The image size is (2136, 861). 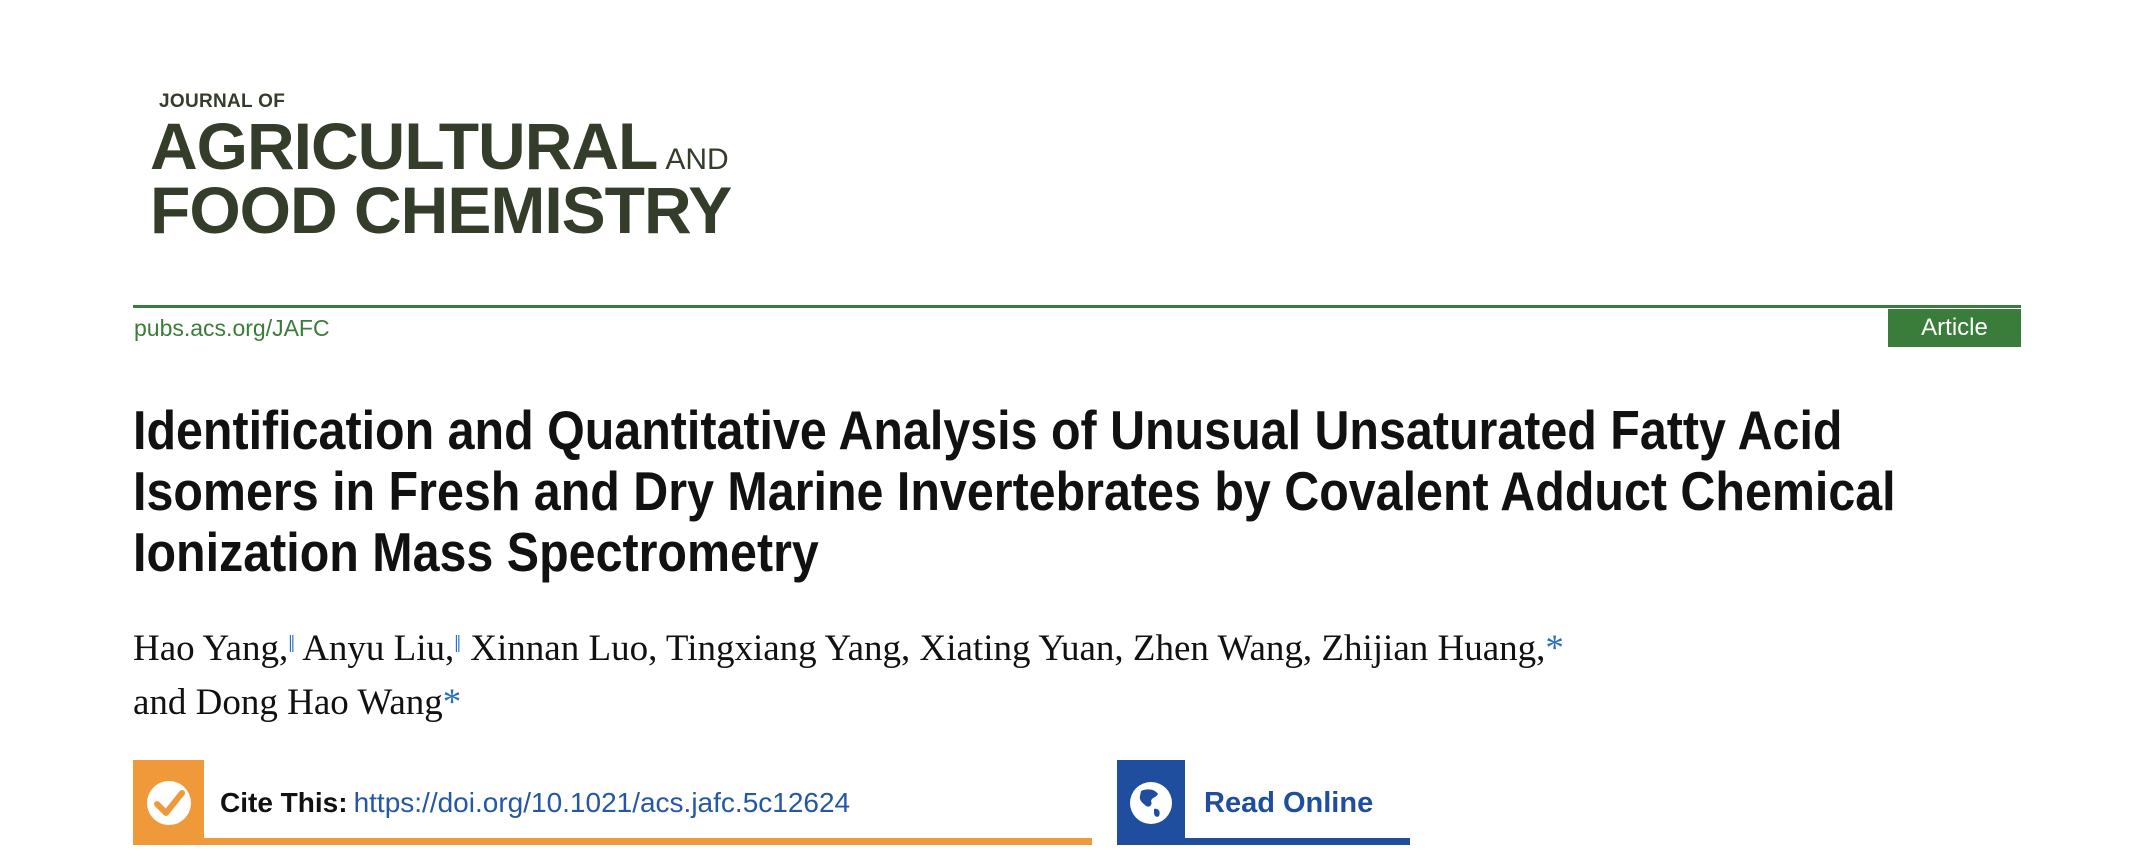 What do you see at coordinates (404, 146) in the screenshot?
I see `logo-word-agricultural: AGRICULTURAL` at bounding box center [404, 146].